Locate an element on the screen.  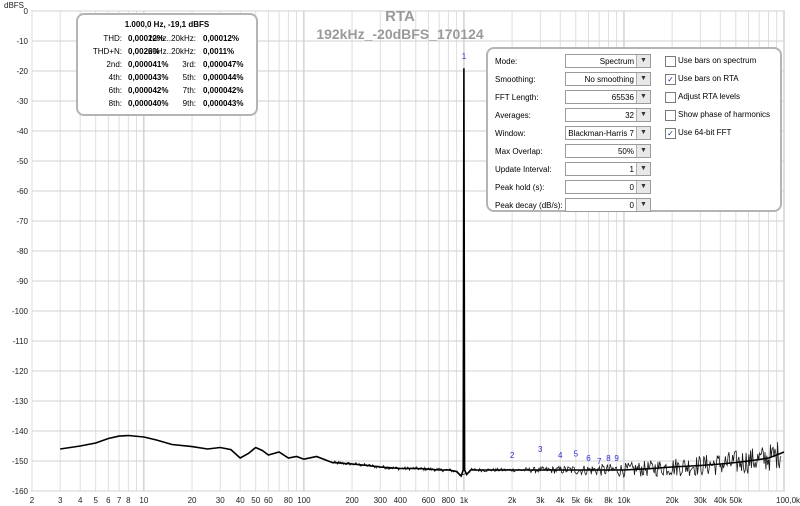
select-value: Blackman-Harris 7 is located at coordinates (601, 133).